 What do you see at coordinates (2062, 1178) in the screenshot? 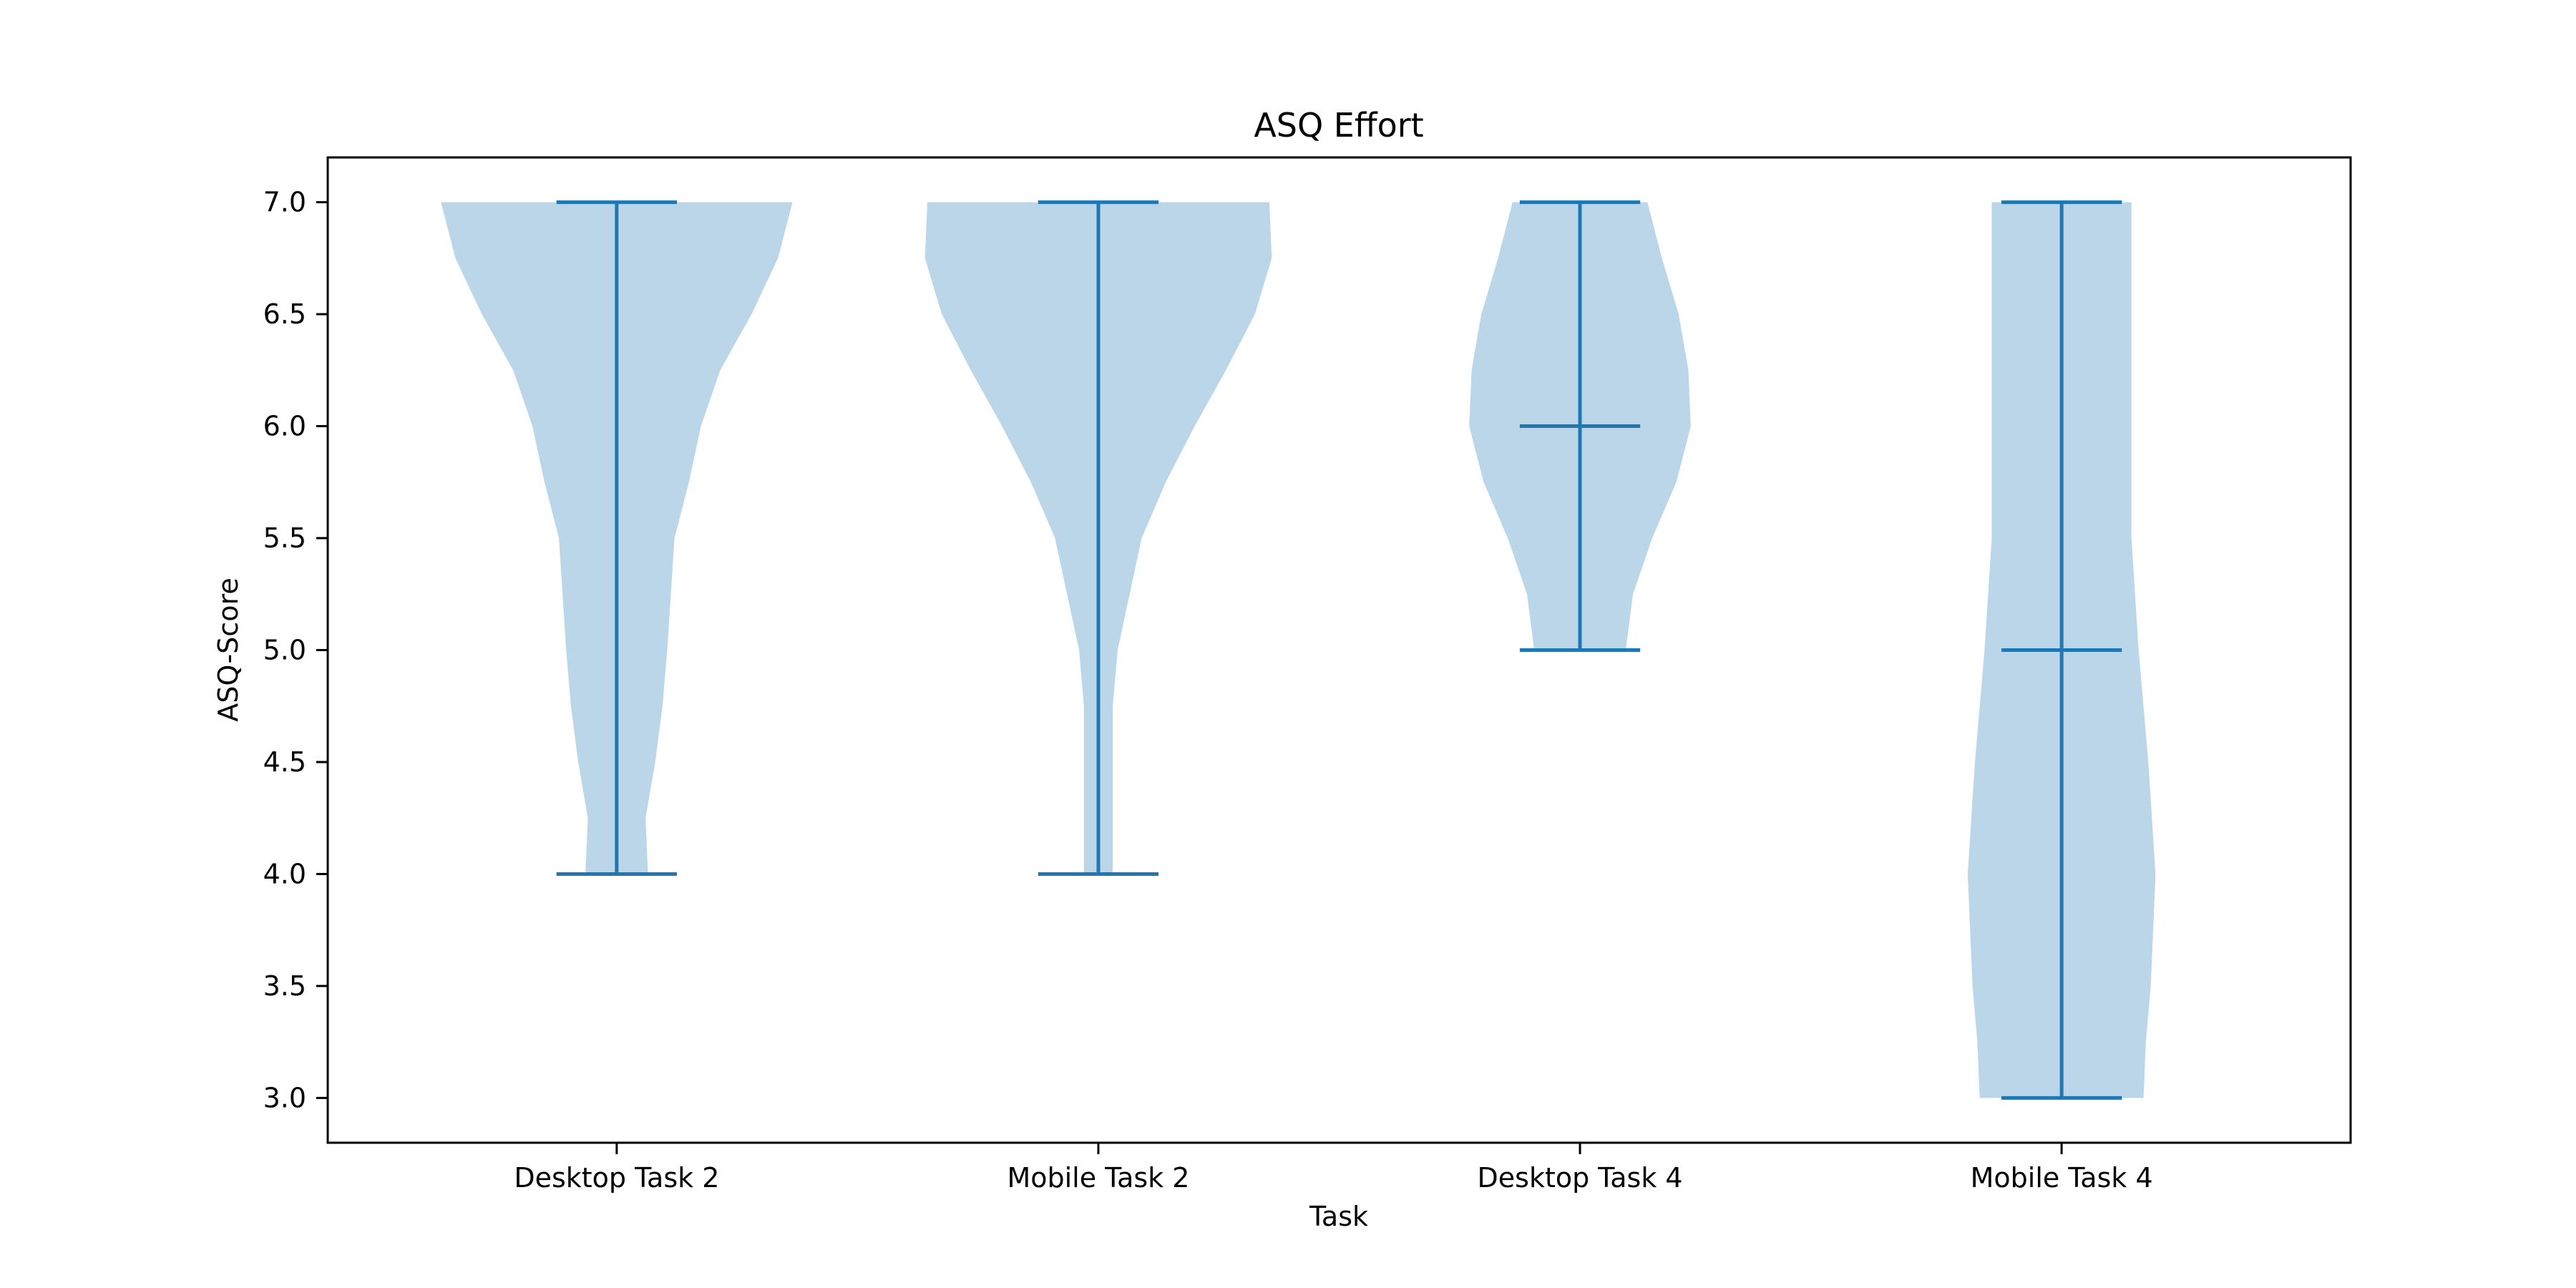
I see `x-tick-label: Mobile Task 4` at bounding box center [2062, 1178].